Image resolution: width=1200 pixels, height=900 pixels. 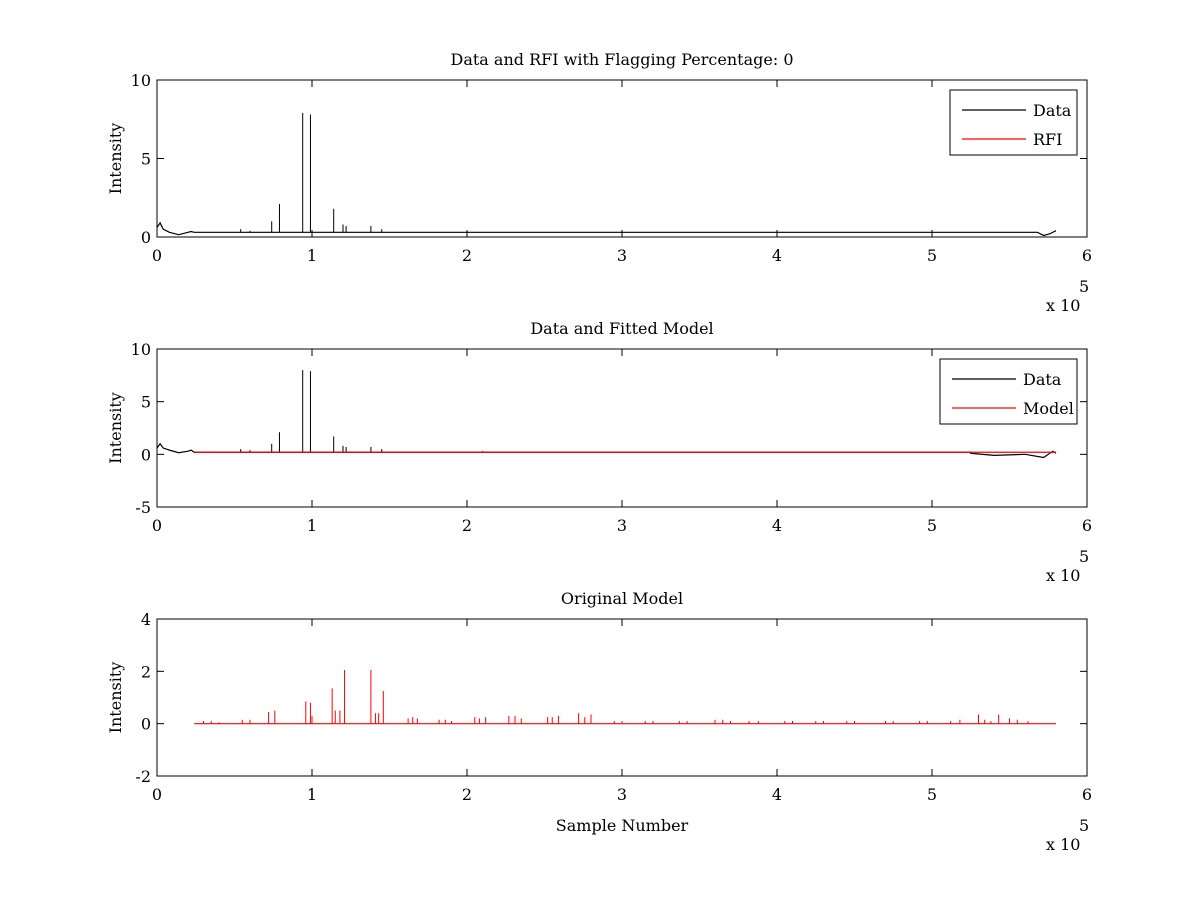 I want to click on legend-label-rfi: RFI, so click(x=1047, y=139).